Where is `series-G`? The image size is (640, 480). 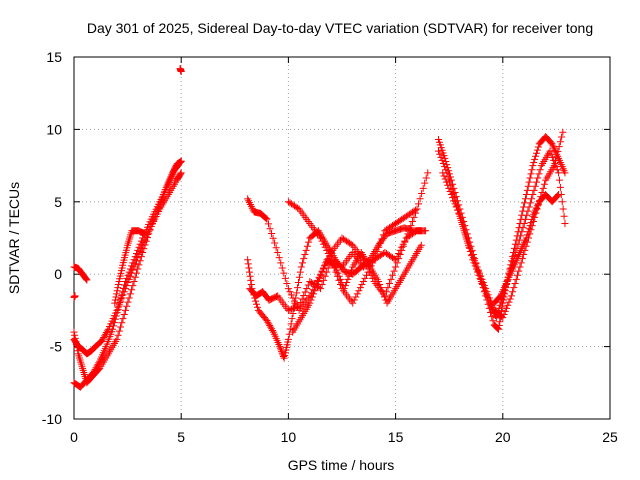 series-G is located at coordinates (180, 70).